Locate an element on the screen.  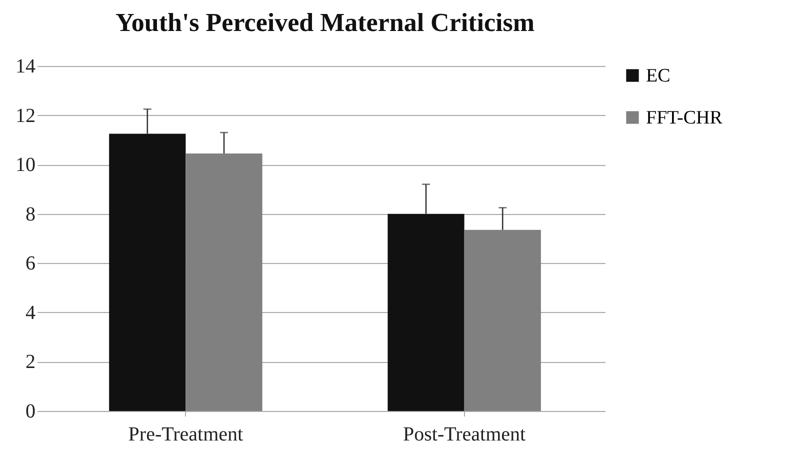
chart-title: Youth's Perceived Maternal Criticism is located at coordinates (325, 22).